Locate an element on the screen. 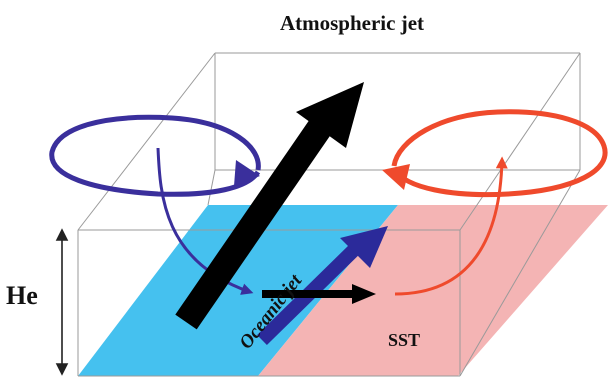 This screenshot has height=381, width=609. sst-label: SST is located at coordinates (404, 340).